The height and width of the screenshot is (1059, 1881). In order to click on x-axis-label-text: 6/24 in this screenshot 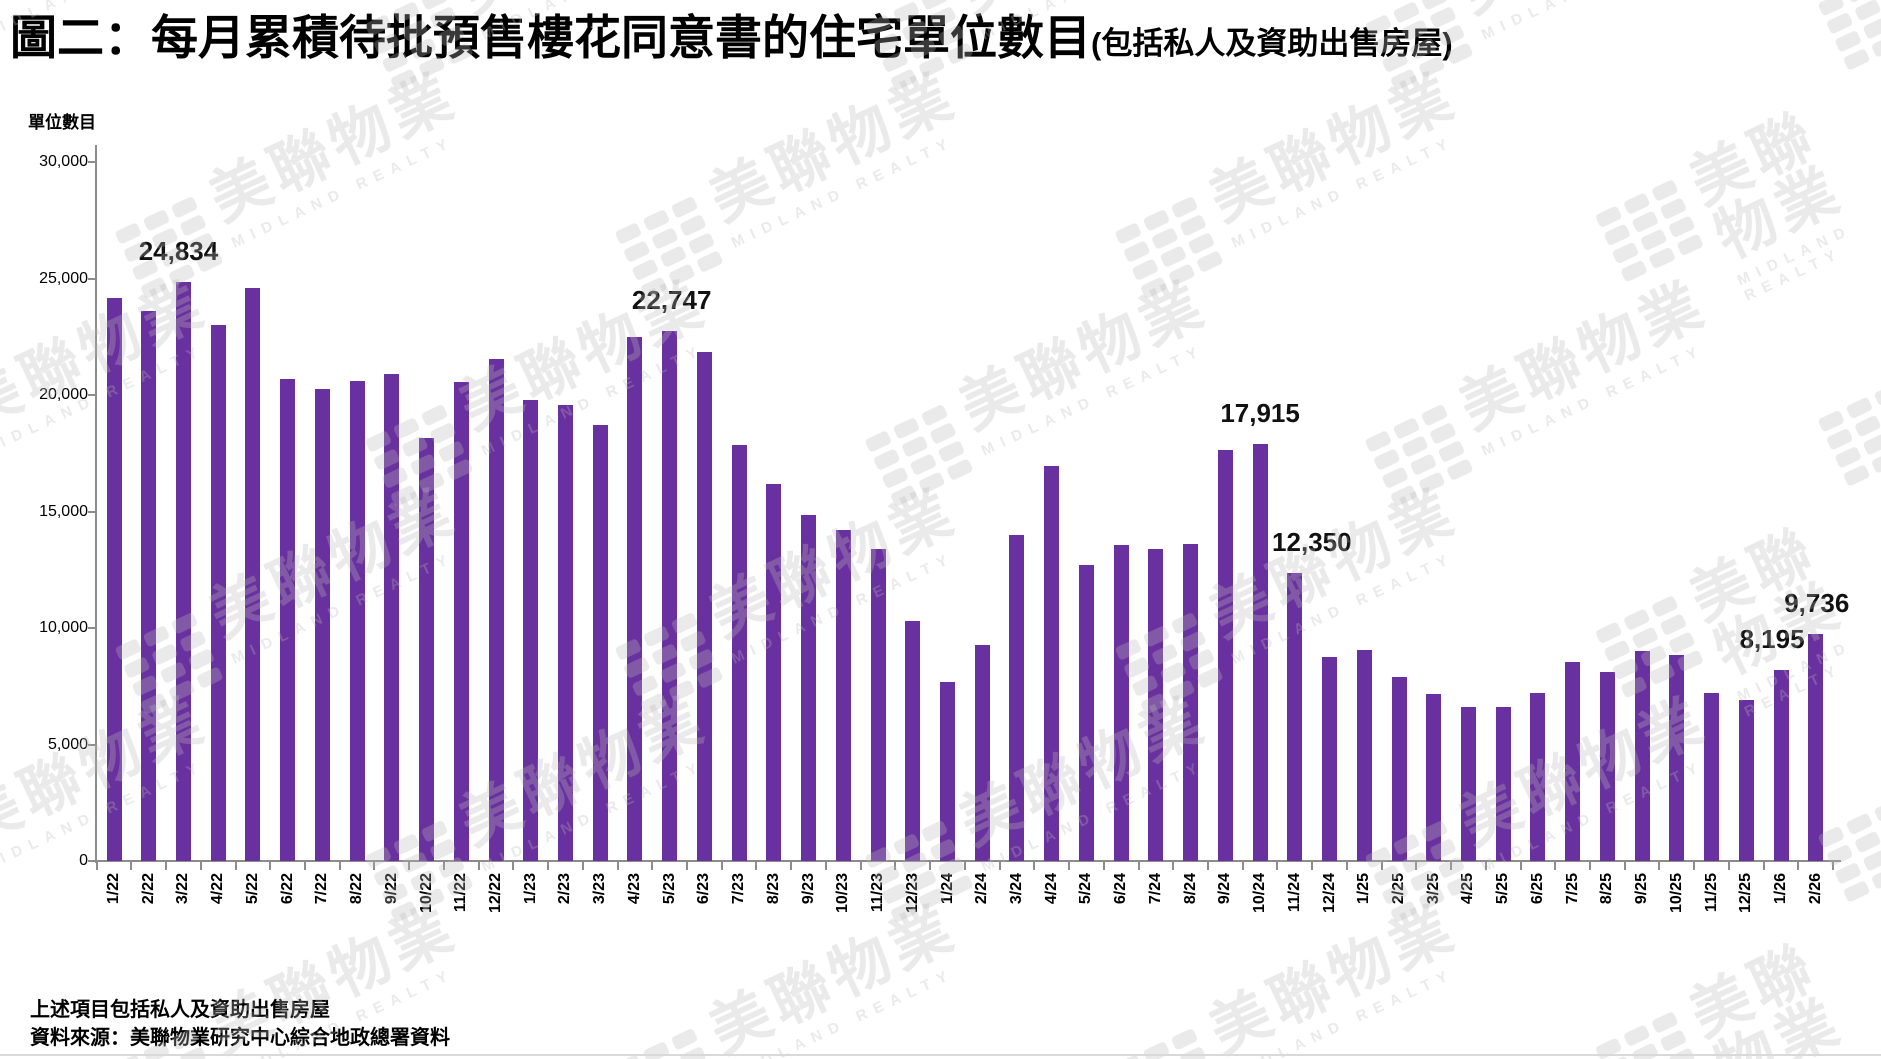, I will do `click(1121, 889)`.